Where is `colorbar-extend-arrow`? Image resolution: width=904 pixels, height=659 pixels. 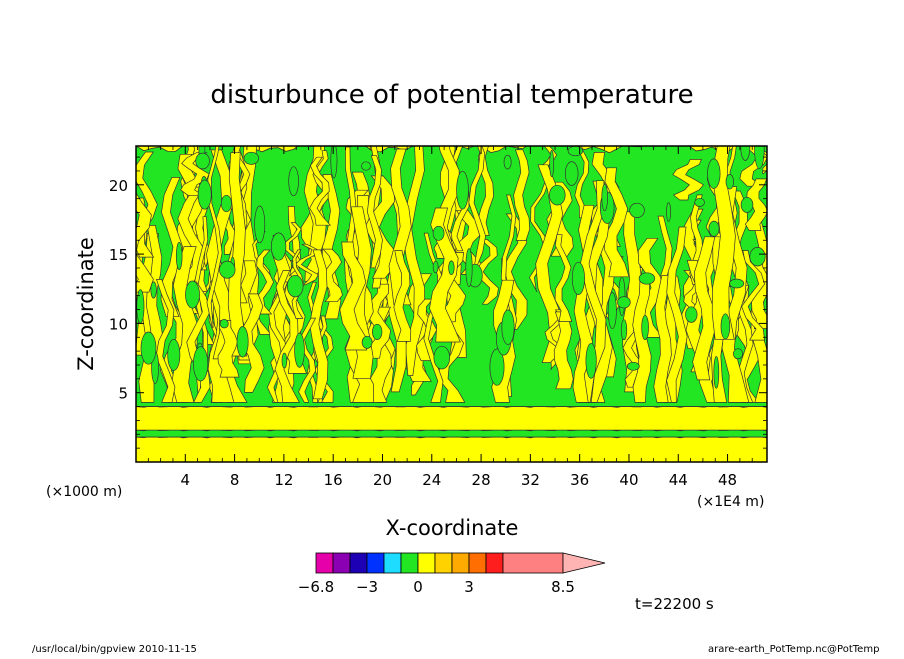 colorbar-extend-arrow is located at coordinates (584, 563).